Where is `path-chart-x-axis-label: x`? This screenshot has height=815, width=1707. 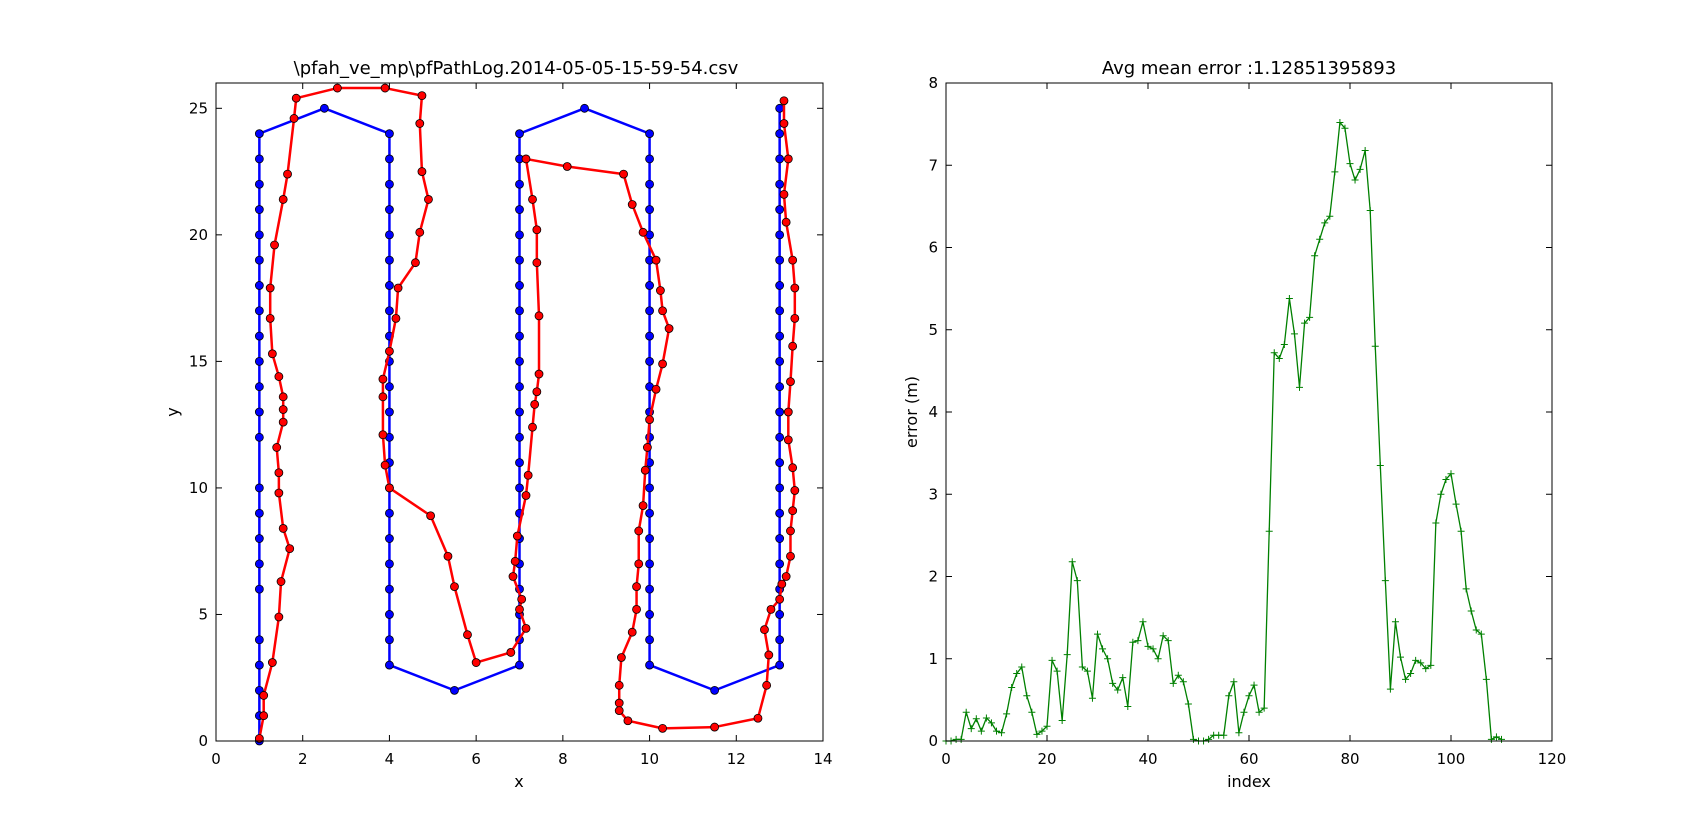
path-chart-x-axis-label: x is located at coordinates (518, 781).